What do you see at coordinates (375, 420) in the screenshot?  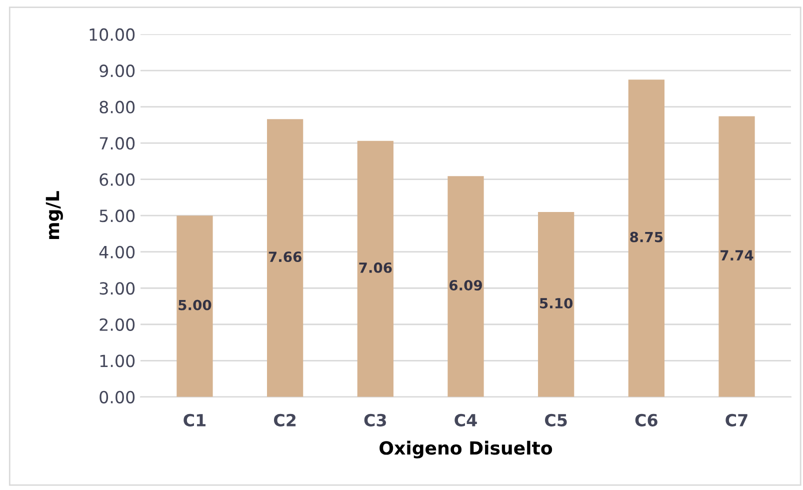 I see `x-tick-label: C3` at bounding box center [375, 420].